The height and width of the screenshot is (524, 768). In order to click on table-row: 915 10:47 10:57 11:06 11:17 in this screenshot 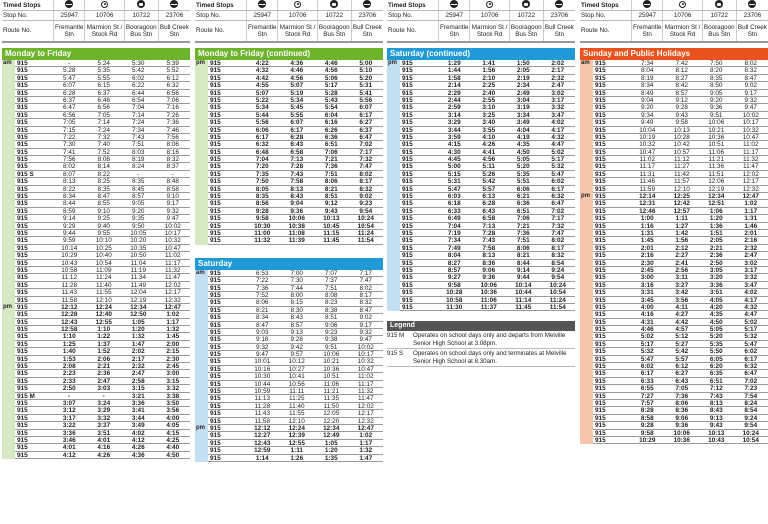, I will do `click(680, 152)`.